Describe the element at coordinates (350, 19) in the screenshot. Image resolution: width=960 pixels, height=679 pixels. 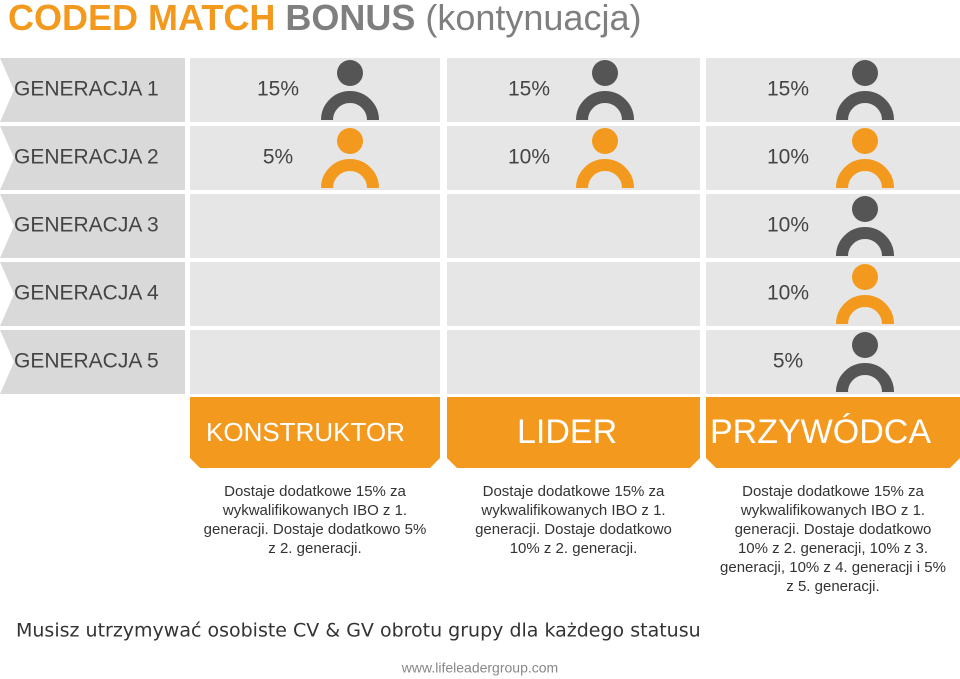
I see `title-bold: BONUS` at that location.